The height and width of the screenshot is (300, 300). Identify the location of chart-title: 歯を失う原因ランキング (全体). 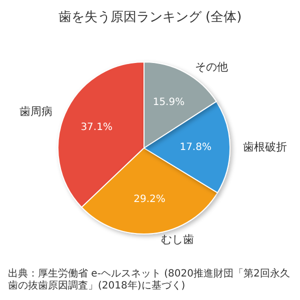
(150, 17).